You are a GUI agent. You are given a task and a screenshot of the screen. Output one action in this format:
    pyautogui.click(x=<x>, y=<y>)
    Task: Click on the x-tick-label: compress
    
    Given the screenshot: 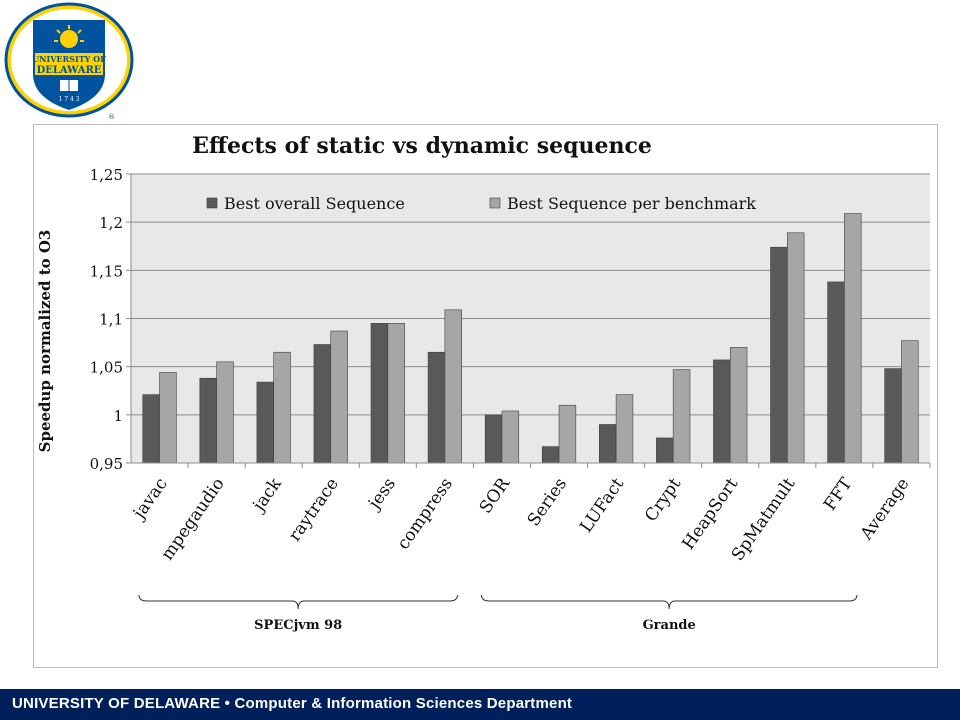 What is the action you would take?
    pyautogui.click(x=425, y=513)
    